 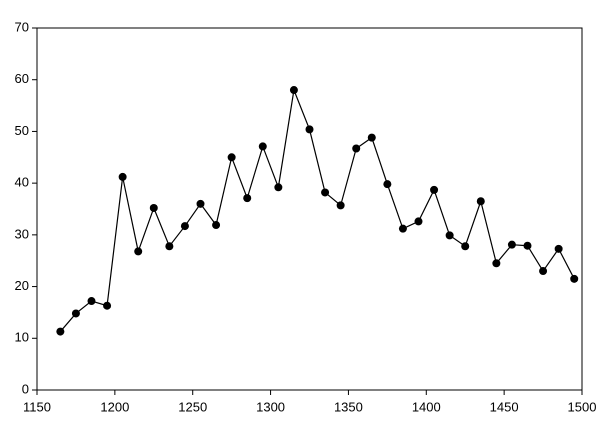 I want to click on y-tick-label: 70, so click(x=22, y=26).